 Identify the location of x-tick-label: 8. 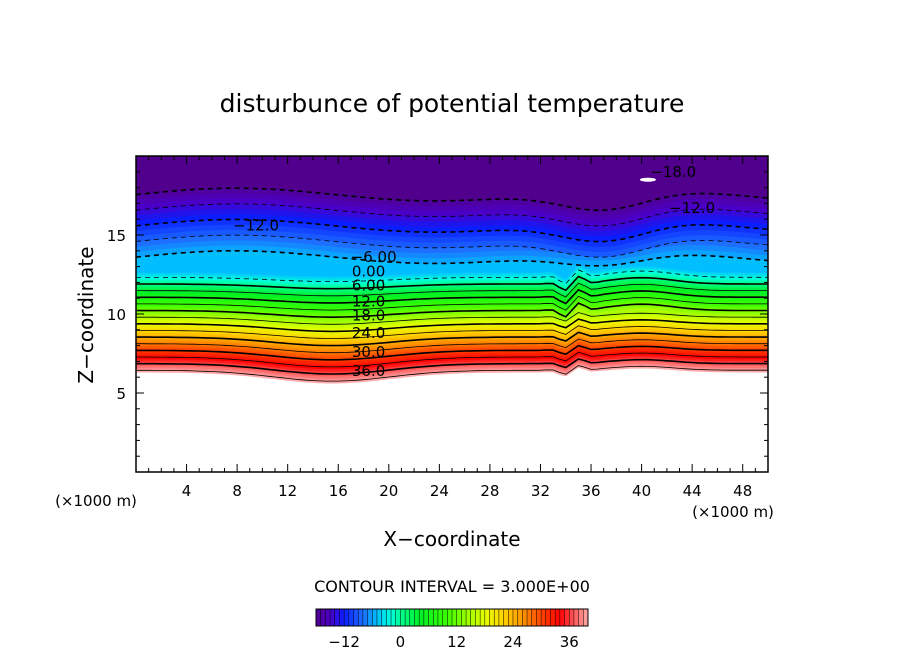
(237, 491).